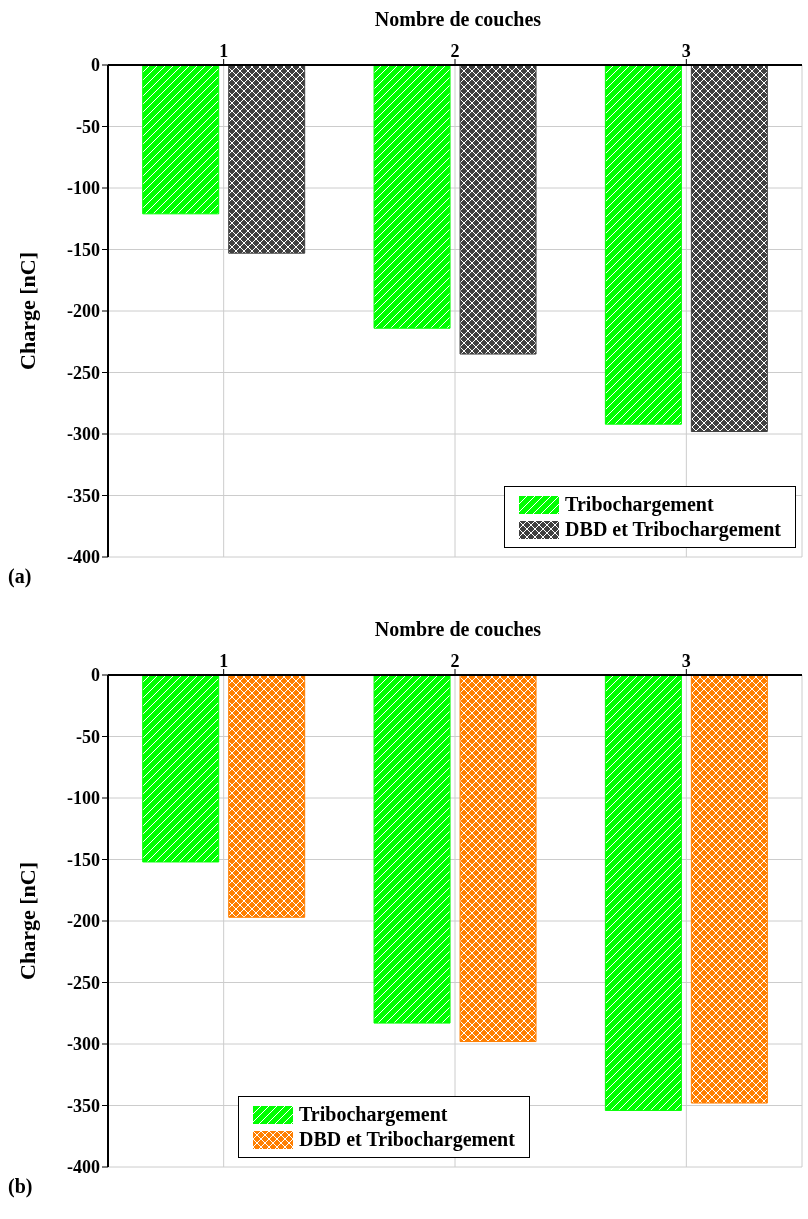  What do you see at coordinates (20, 1186) in the screenshot?
I see `text: (b)` at bounding box center [20, 1186].